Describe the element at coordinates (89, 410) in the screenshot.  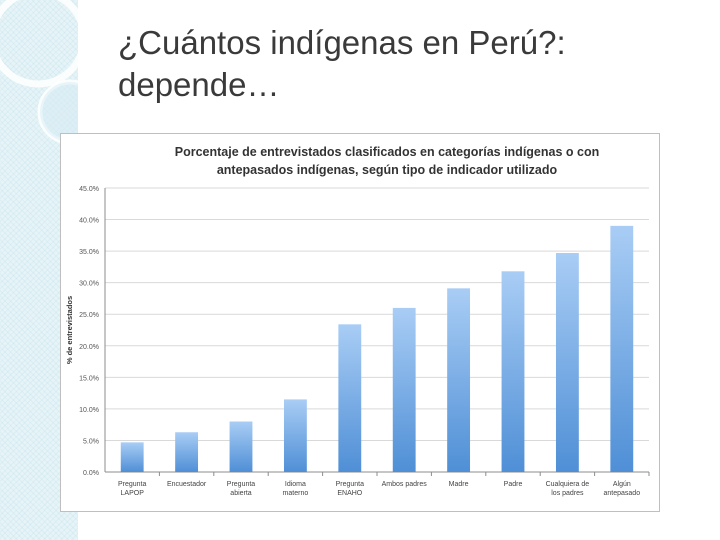
I see `y-tick-label: 10.0%` at that location.